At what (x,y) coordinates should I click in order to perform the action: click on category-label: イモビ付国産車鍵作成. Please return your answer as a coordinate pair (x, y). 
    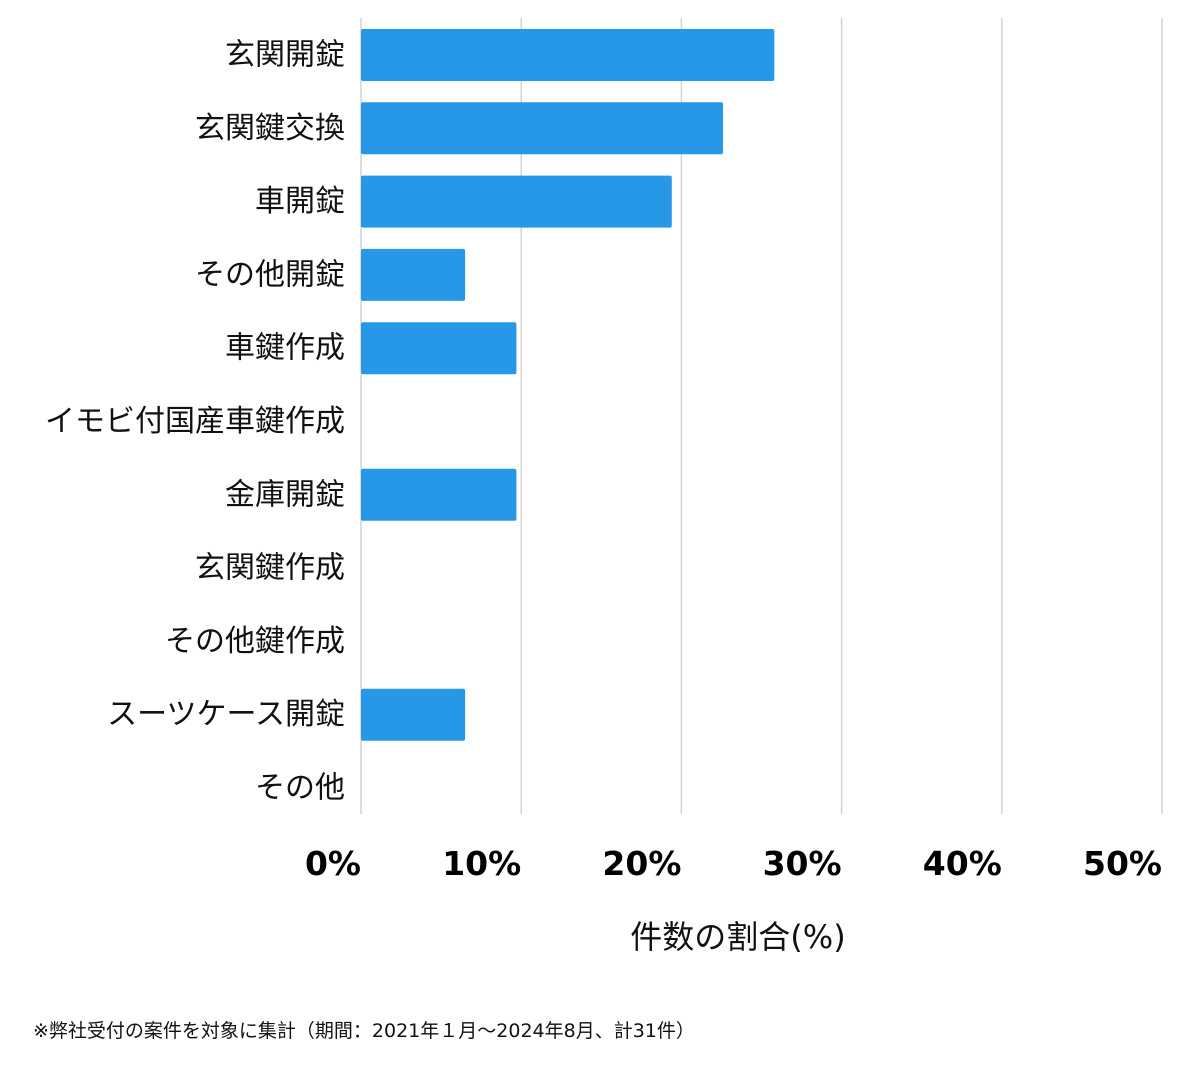
    Looking at the image, I should click on (195, 421).